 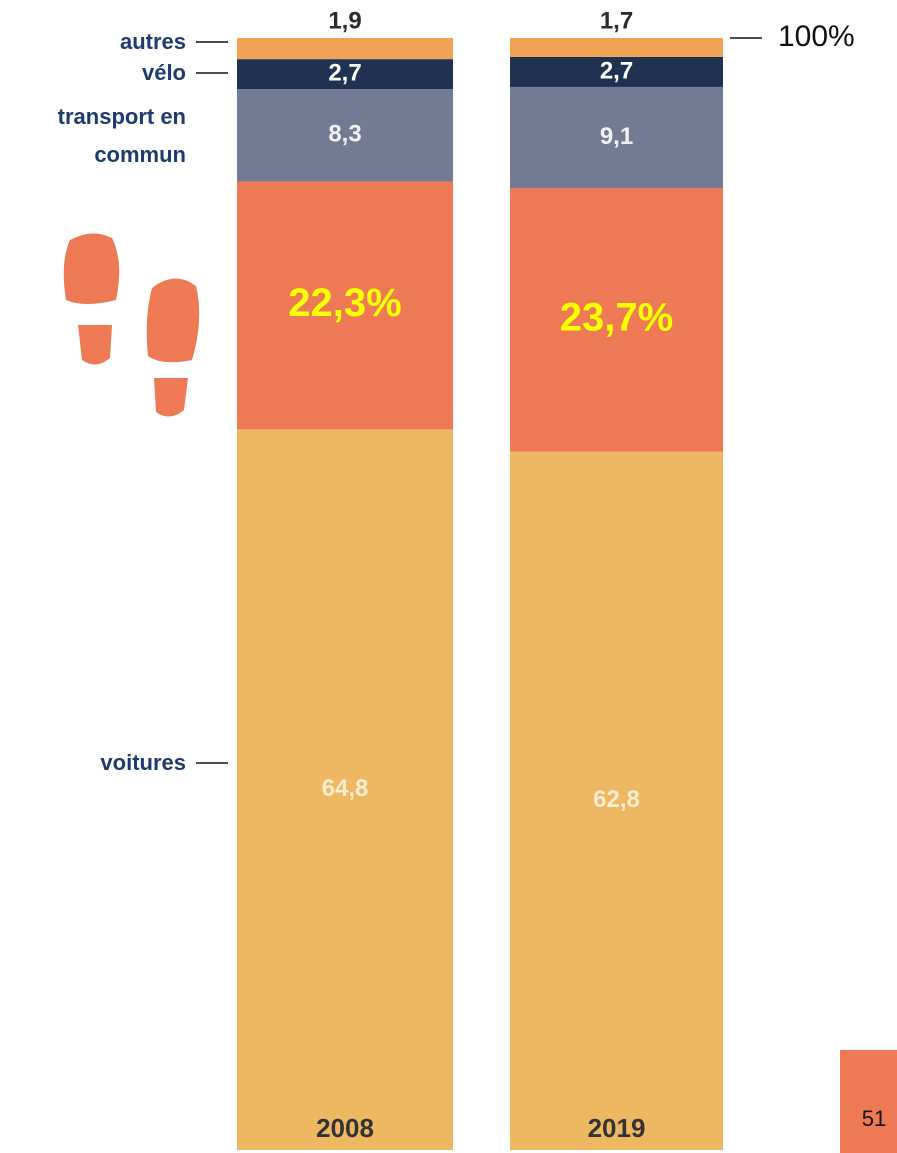 What do you see at coordinates (345, 1128) in the screenshot?
I see `x-tick-label: 2008` at bounding box center [345, 1128].